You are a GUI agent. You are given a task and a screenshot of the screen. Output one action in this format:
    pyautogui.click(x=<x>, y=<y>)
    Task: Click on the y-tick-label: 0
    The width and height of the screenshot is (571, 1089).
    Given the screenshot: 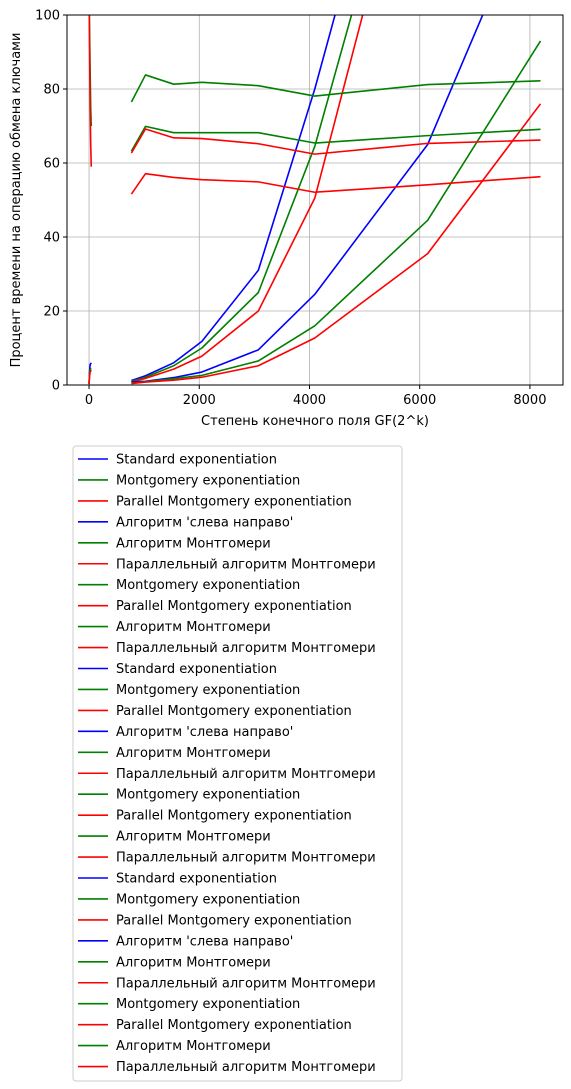 What is the action you would take?
    pyautogui.click(x=56, y=386)
    